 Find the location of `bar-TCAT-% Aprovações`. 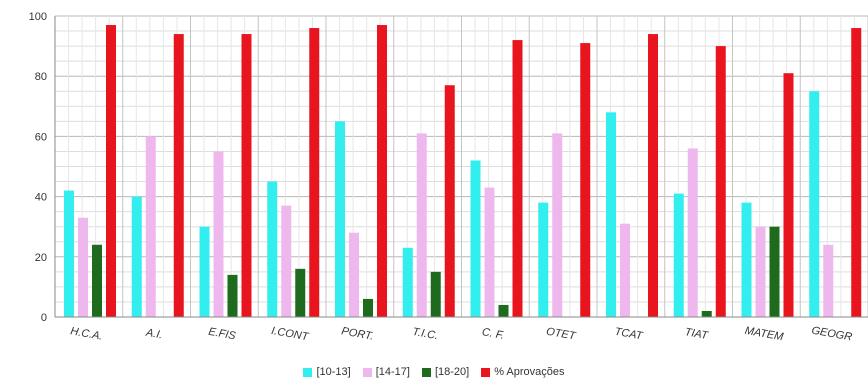

bar-TCAT-% Aprovações is located at coordinates (653, 176).